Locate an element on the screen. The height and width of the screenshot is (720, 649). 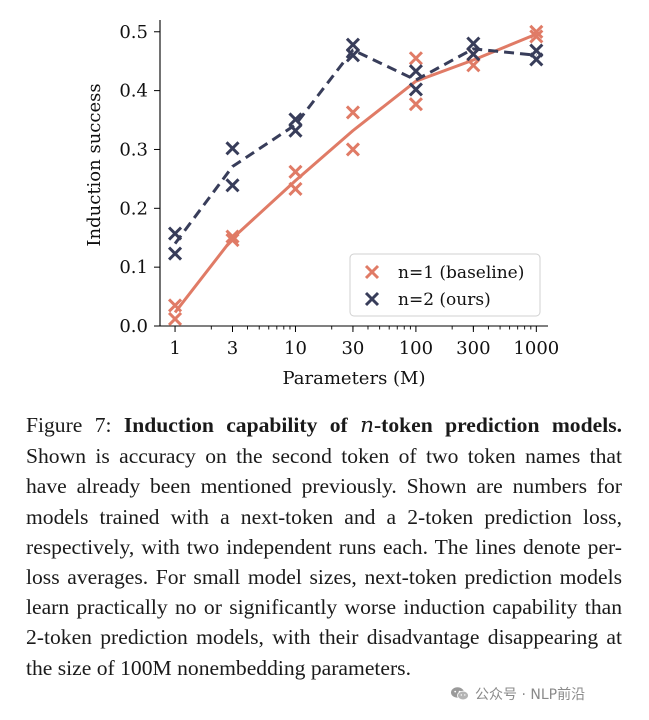
legend-marker-n2 is located at coordinates (372, 299).